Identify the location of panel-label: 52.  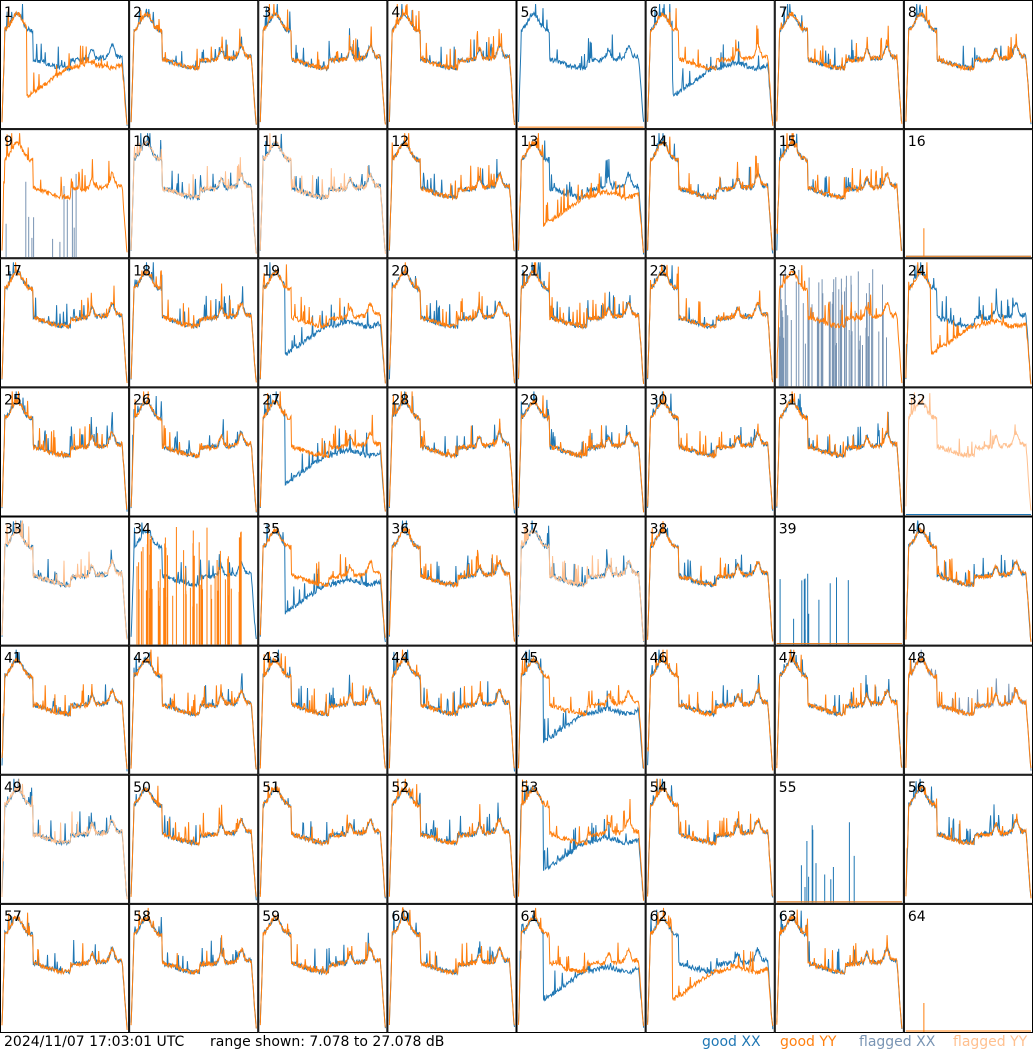
(400, 788).